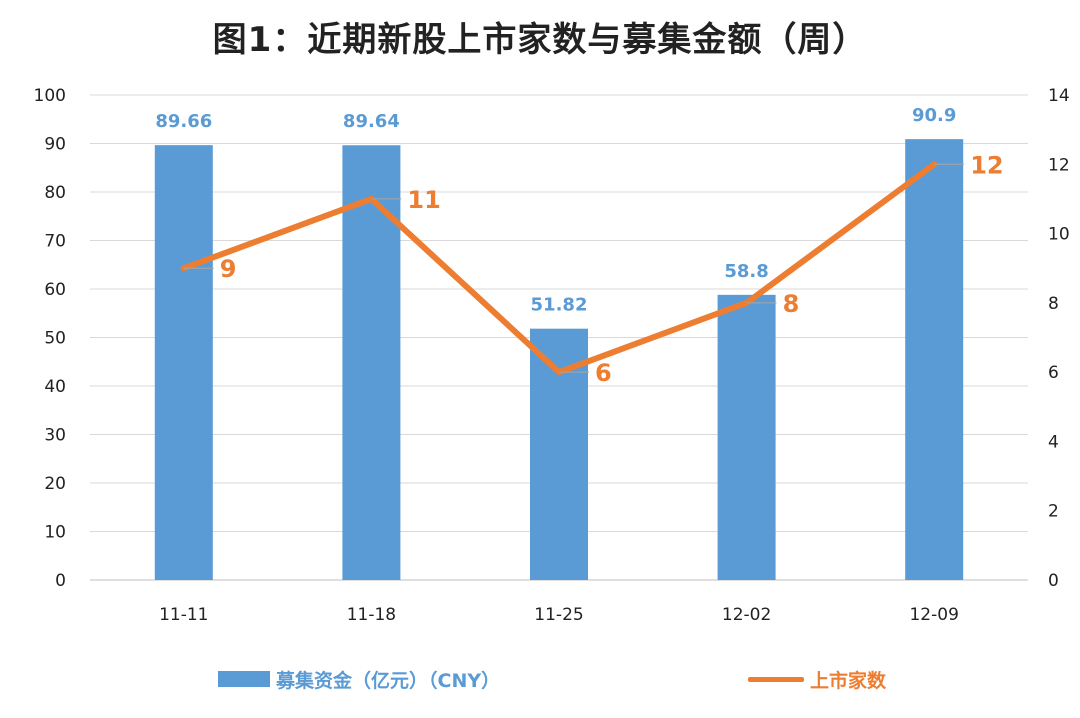 This screenshot has height=718, width=1080. What do you see at coordinates (183, 121) in the screenshot?
I see `bar-value-label: 89.66` at bounding box center [183, 121].